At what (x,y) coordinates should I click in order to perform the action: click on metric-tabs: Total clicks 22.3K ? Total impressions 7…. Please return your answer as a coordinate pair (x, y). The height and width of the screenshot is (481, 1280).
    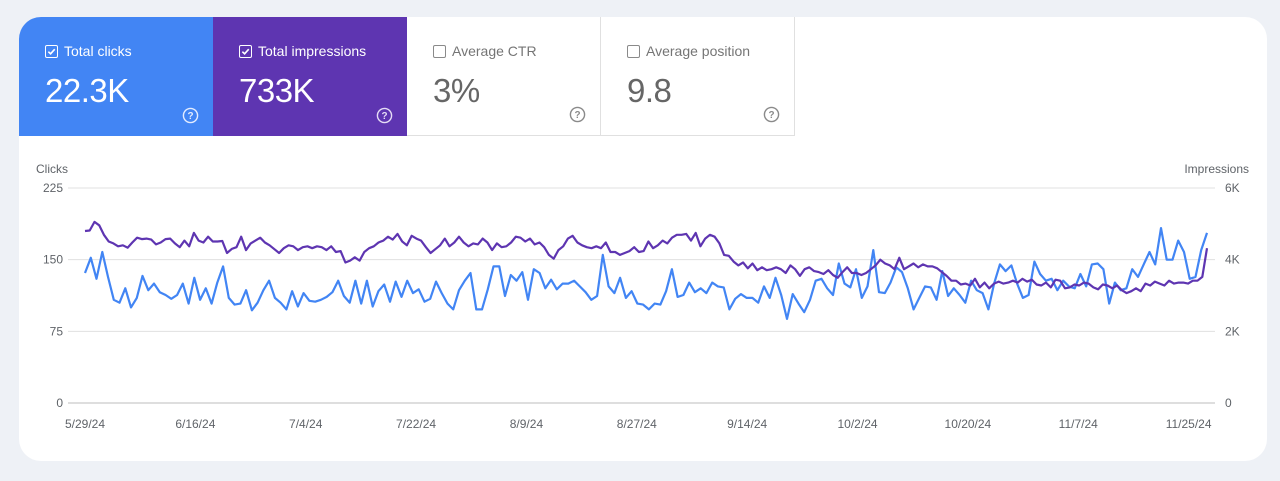
    Looking at the image, I should click on (407, 76).